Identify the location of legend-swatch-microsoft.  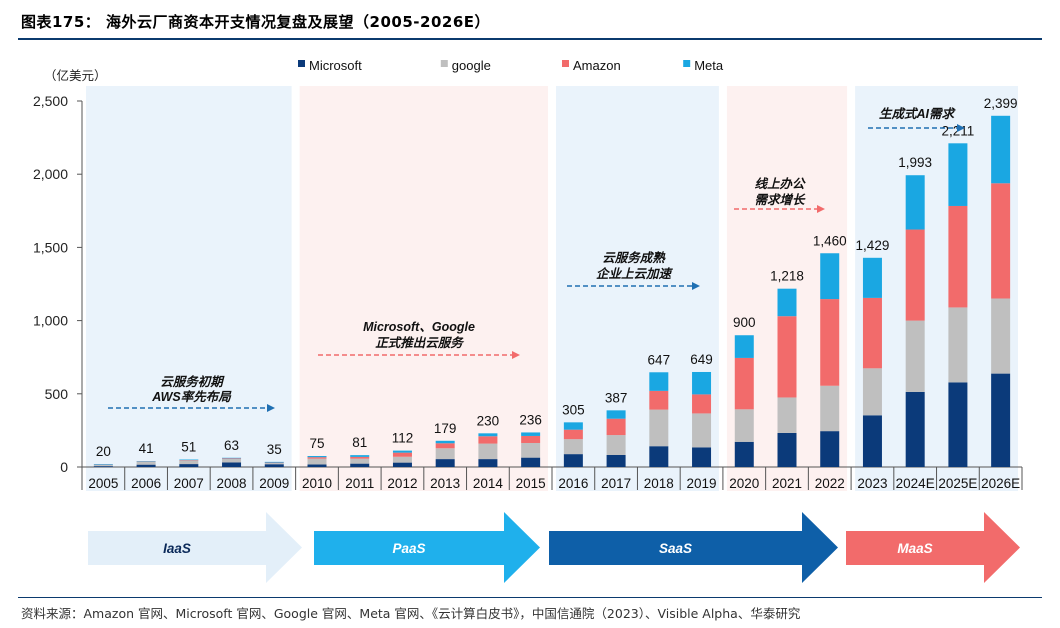
(301, 63).